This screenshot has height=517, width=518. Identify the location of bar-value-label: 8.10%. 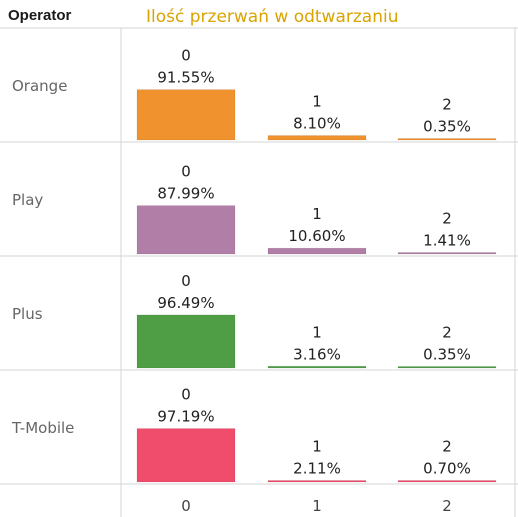
(317, 124).